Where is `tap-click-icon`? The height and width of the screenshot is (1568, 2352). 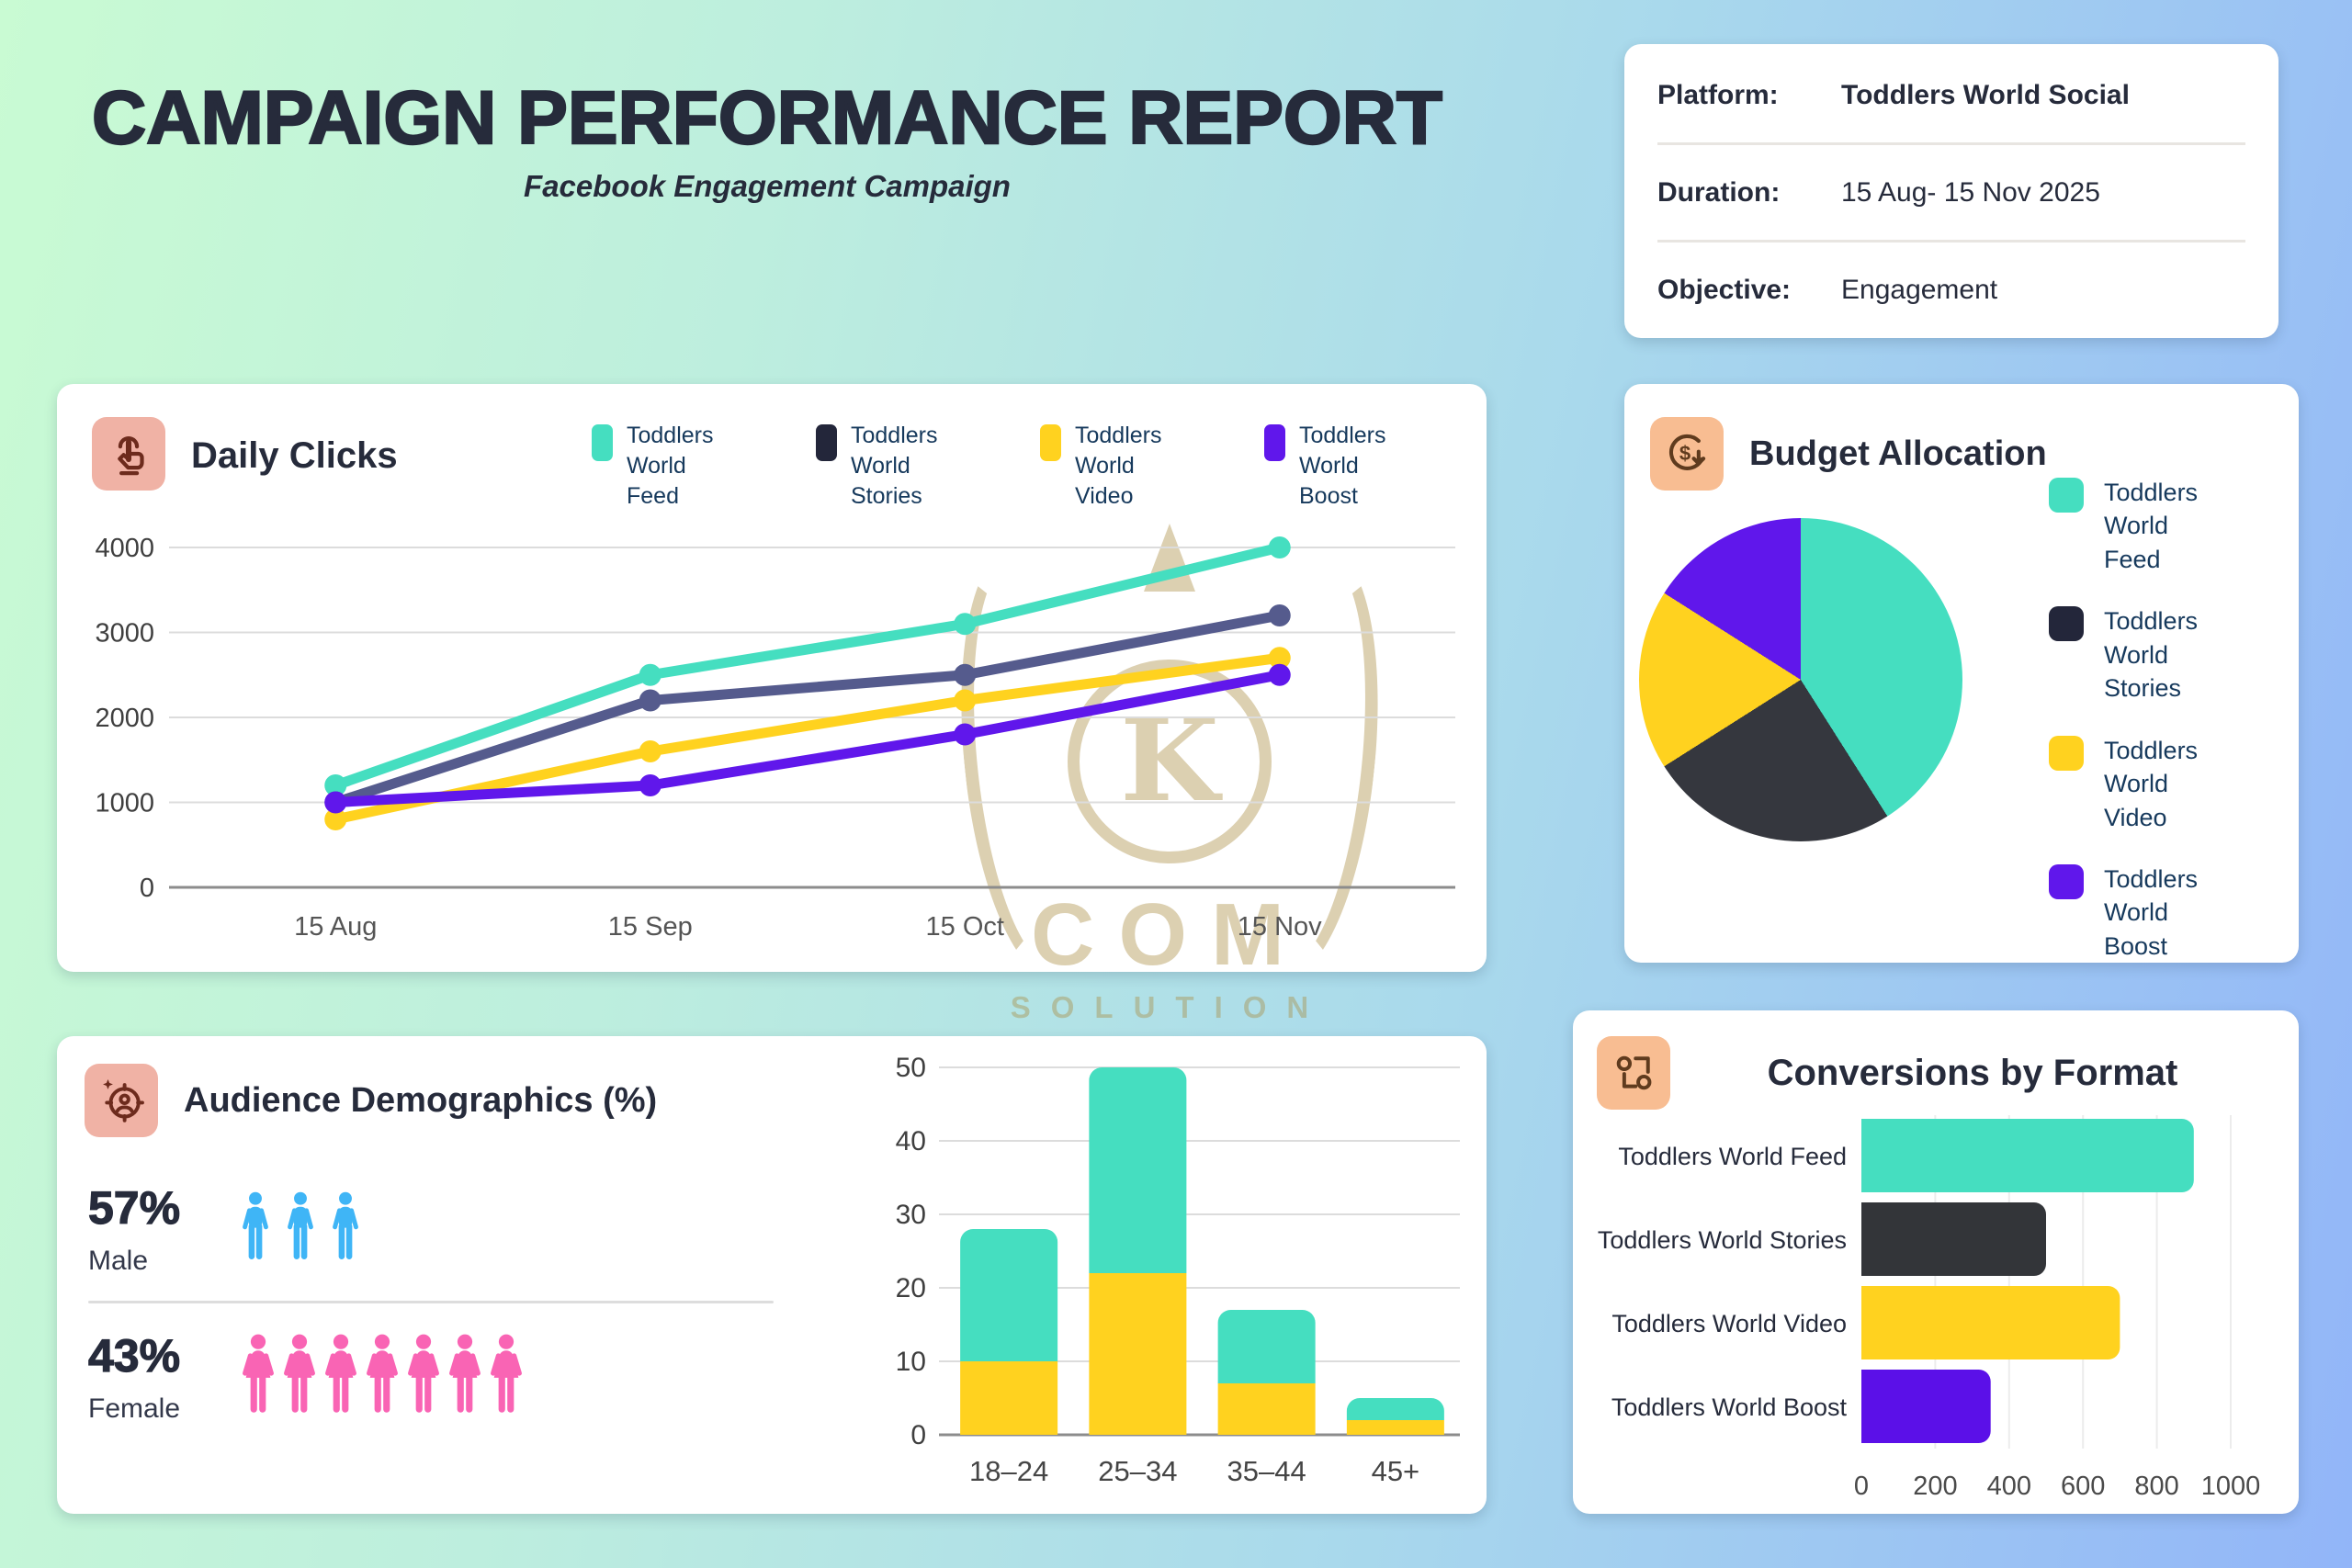 tap-click-icon is located at coordinates (128, 454).